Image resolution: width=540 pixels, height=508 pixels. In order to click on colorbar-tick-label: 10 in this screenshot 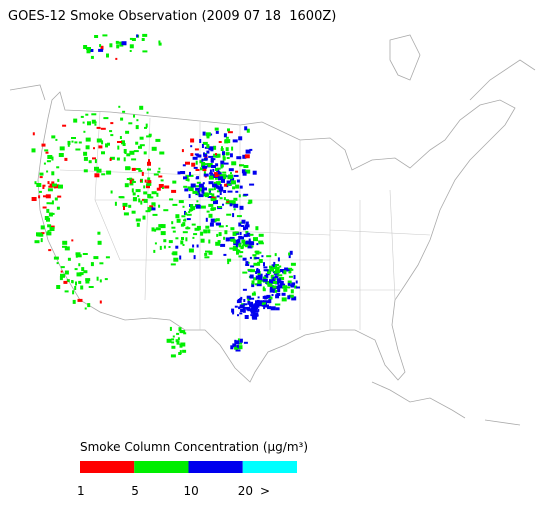, I will do `click(191, 491)`.